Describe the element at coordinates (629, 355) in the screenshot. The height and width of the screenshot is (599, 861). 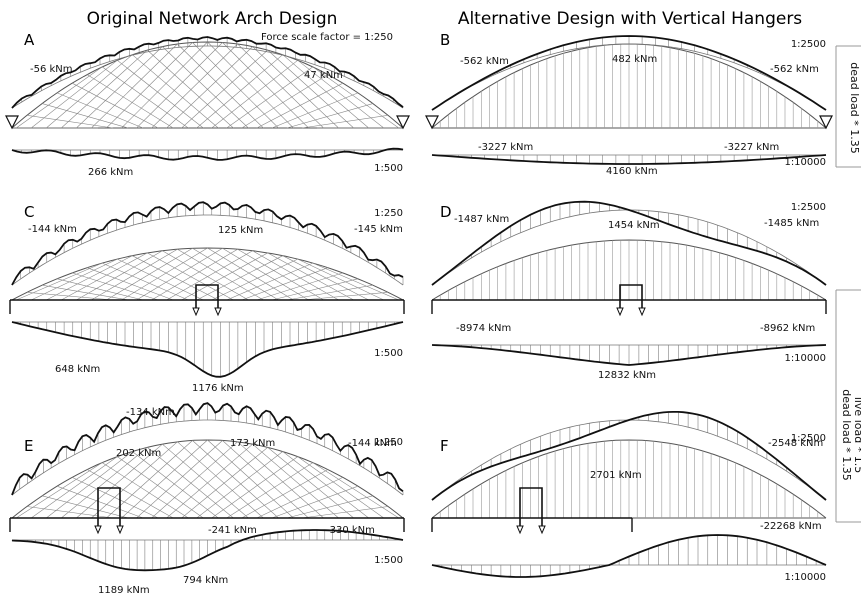
I see `moment-tie-d` at that location.